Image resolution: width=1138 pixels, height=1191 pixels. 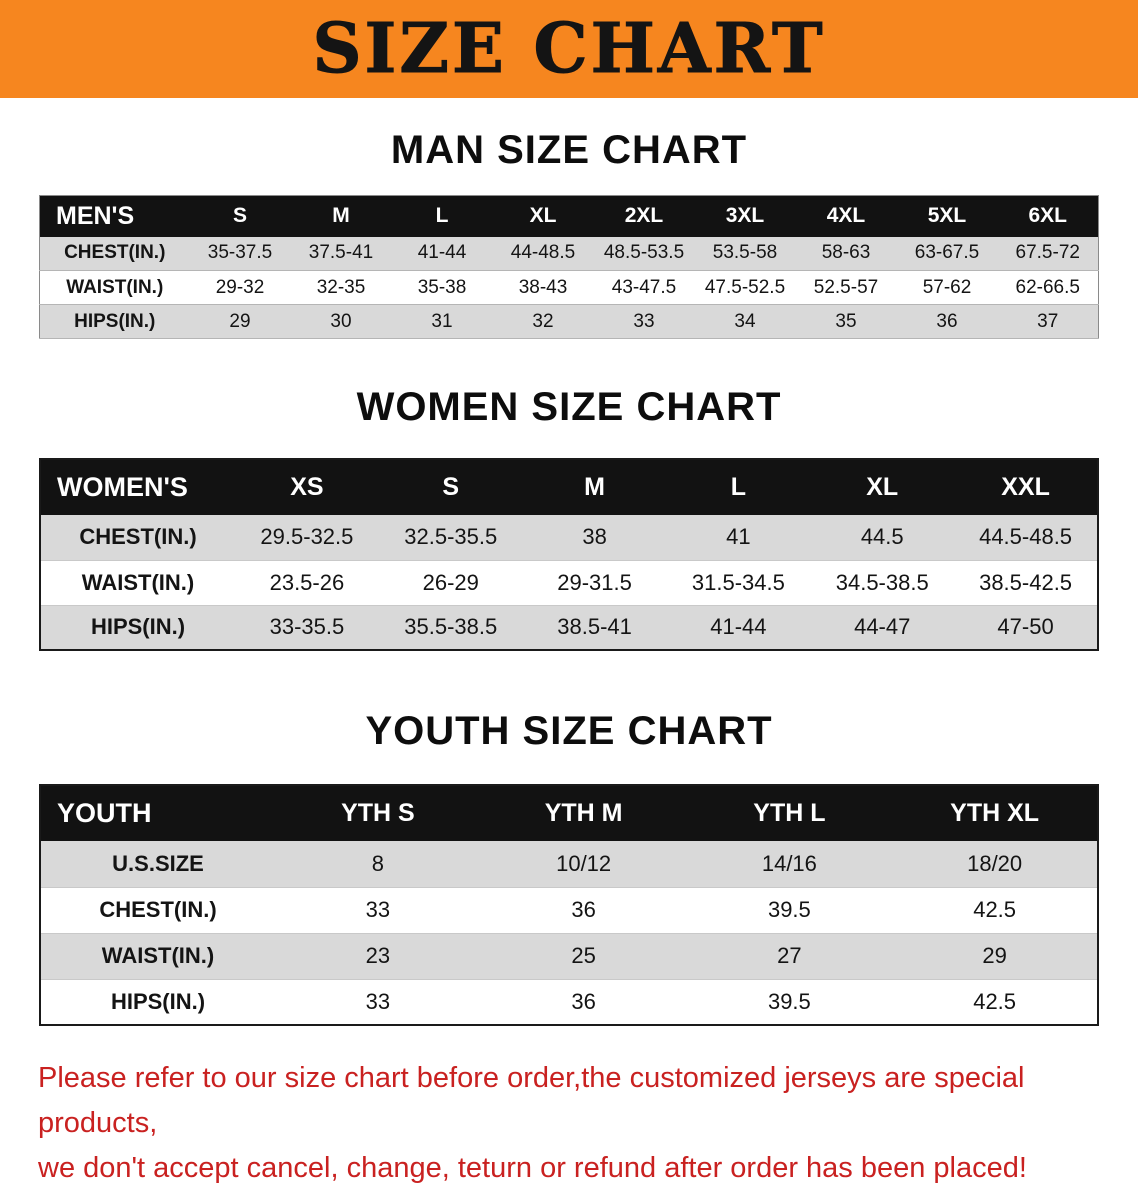 I want to click on table-cell: 25, so click(x=583, y=955).